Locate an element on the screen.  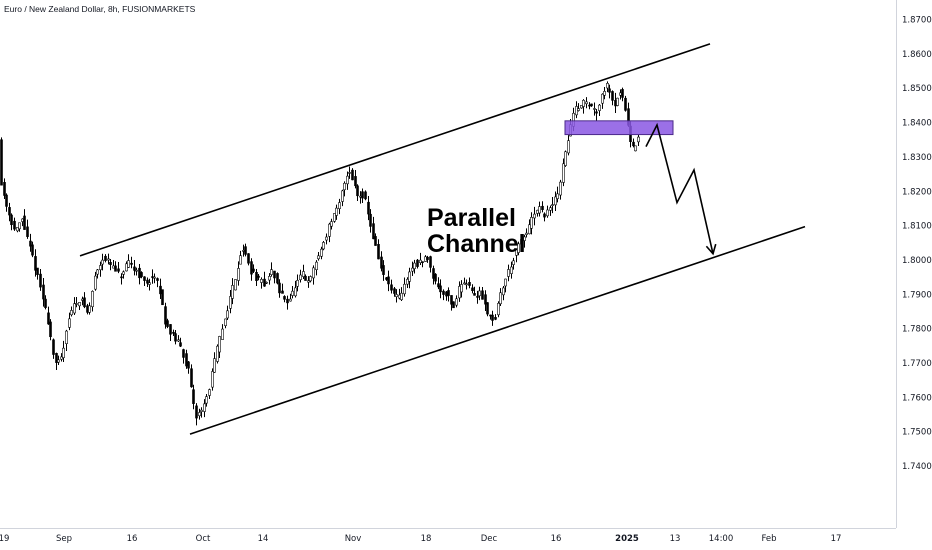
y-tick-label: 1.82000 is located at coordinates (917, 192).